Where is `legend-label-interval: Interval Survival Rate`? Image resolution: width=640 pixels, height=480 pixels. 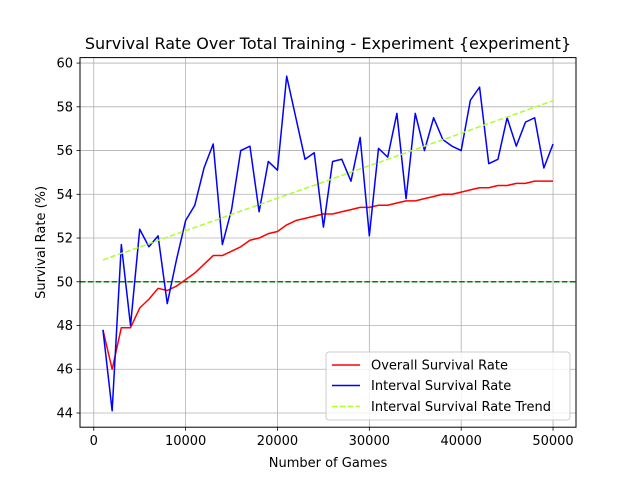
legend-label-interval: Interval Survival Rate is located at coordinates (441, 386).